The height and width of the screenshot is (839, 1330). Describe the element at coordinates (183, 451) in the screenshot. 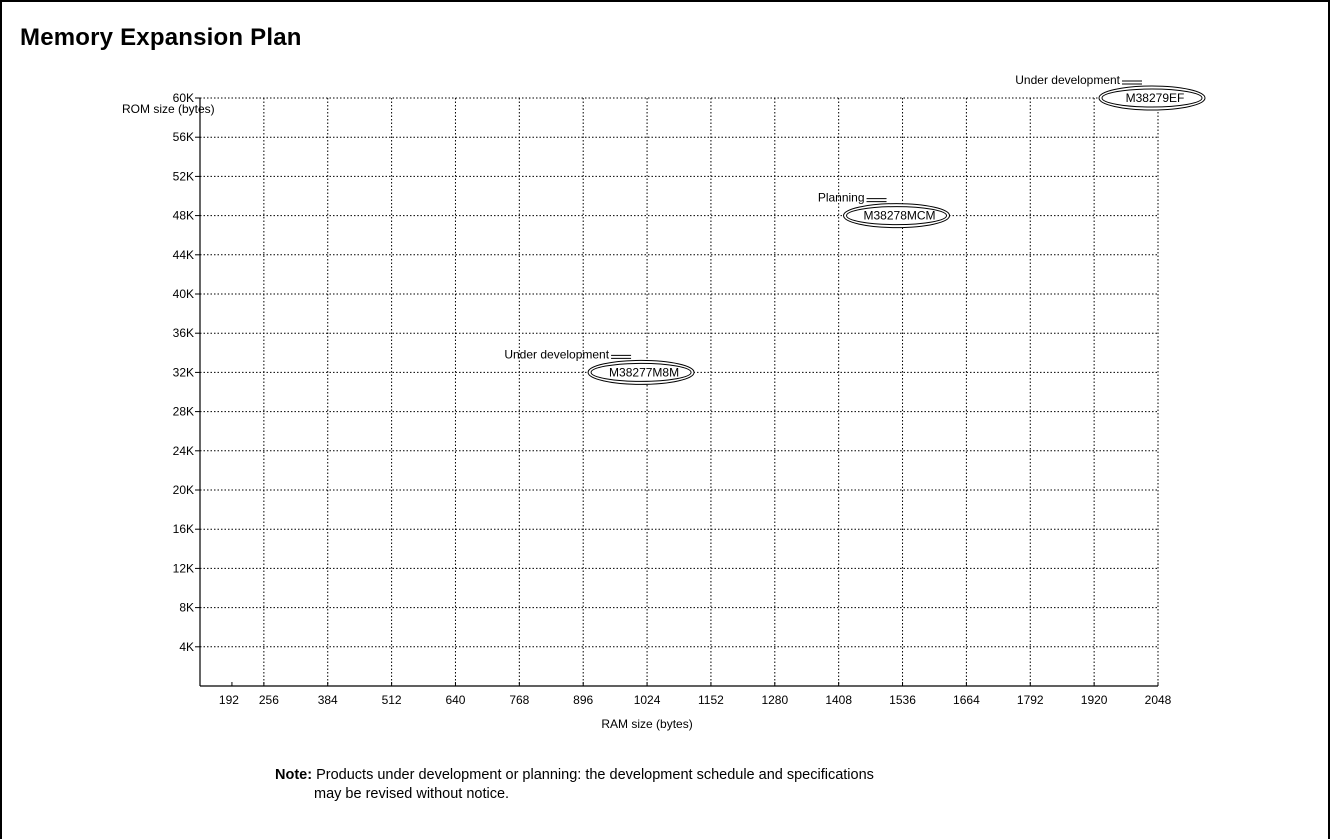

I see `y-tick-label: 24K` at that location.